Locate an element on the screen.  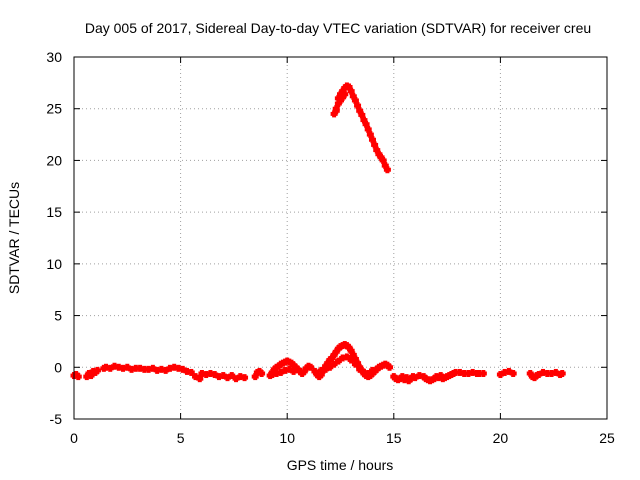
x-axis-label: GPS time / hours is located at coordinates (340, 465).